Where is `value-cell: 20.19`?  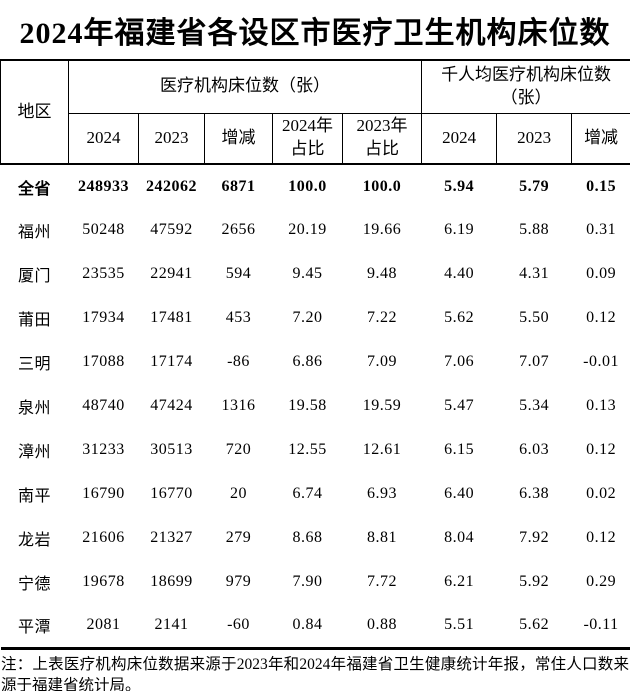 value-cell: 20.19 is located at coordinates (307, 229).